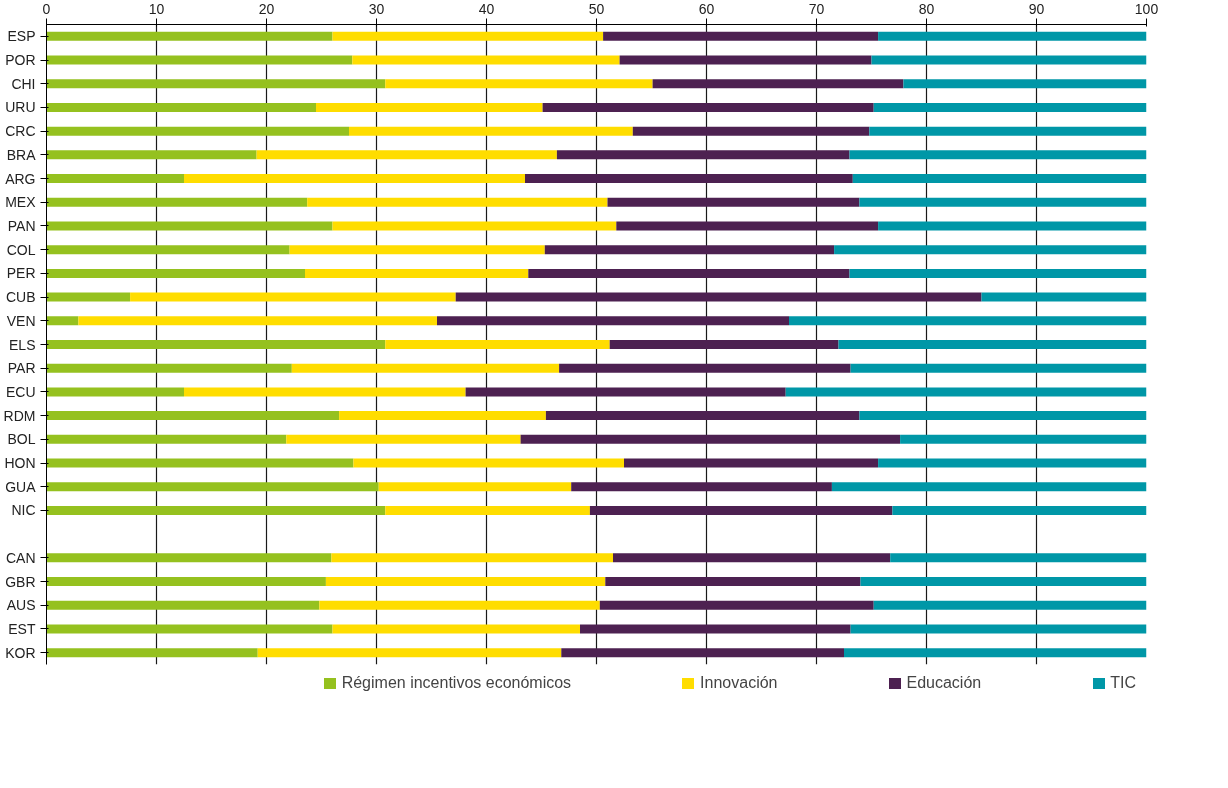  What do you see at coordinates (21, 202) in the screenshot?
I see `y-tick-label: MEX` at bounding box center [21, 202].